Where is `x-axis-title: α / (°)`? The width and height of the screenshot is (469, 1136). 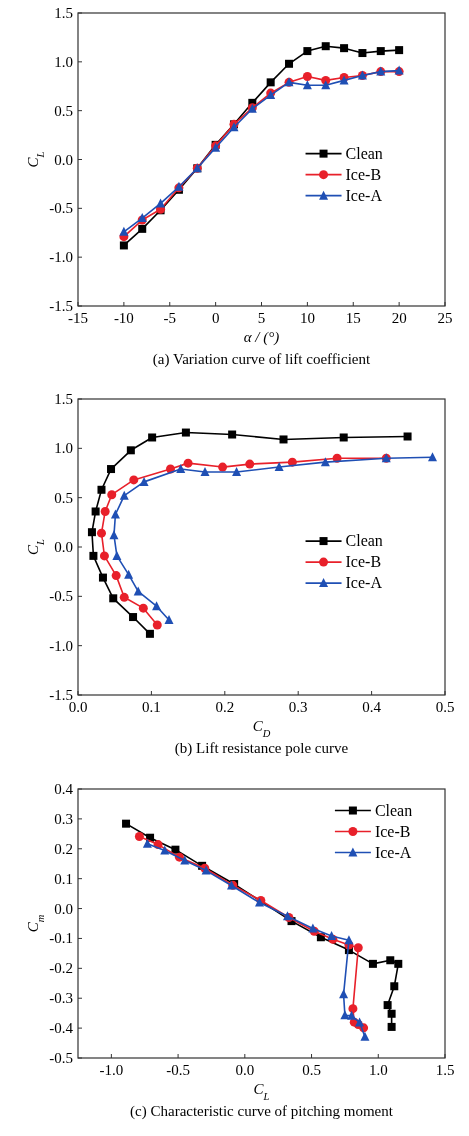
x-axis-title: α / (°) is located at coordinates (261, 337).